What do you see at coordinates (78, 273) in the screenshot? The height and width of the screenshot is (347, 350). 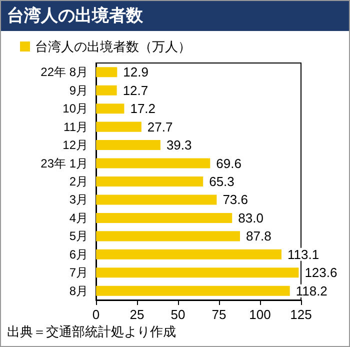 I see `y-tick-label: 7月` at bounding box center [78, 273].